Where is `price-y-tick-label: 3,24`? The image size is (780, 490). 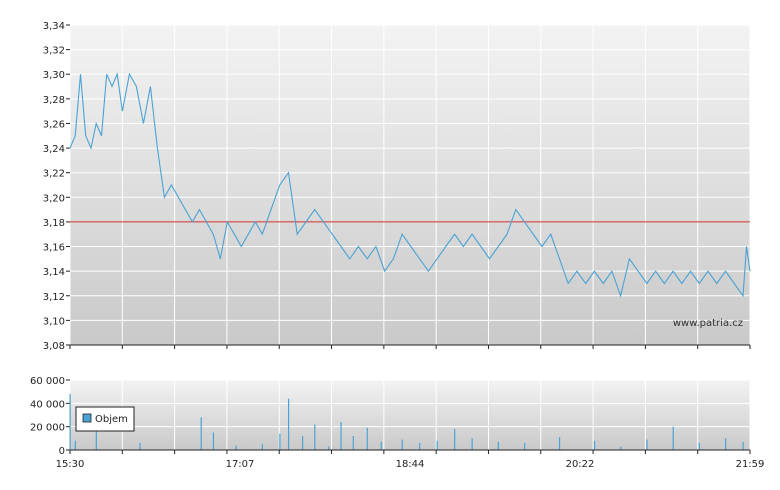
price-y-tick-label: 3,24 is located at coordinates (54, 149).